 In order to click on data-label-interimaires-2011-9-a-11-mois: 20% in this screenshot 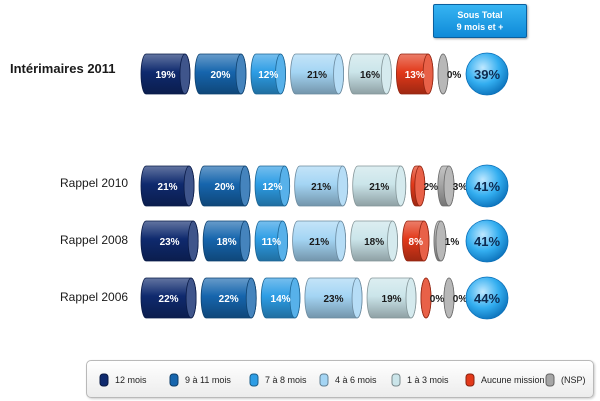, I will do `click(220, 75)`.